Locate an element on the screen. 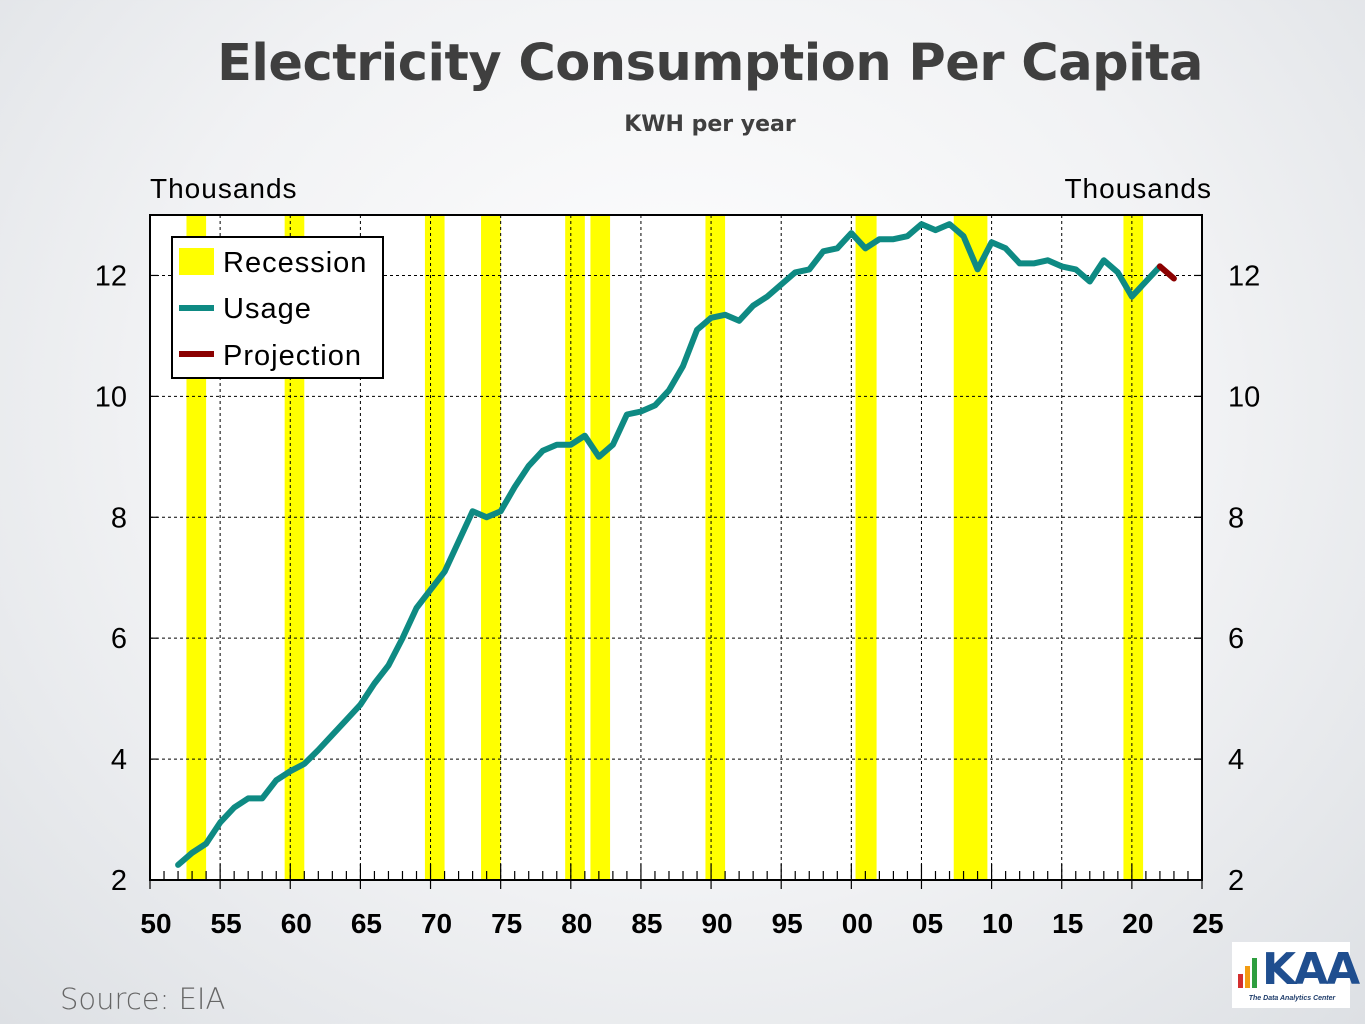  x-tick-label: 10 is located at coordinates (997, 923).